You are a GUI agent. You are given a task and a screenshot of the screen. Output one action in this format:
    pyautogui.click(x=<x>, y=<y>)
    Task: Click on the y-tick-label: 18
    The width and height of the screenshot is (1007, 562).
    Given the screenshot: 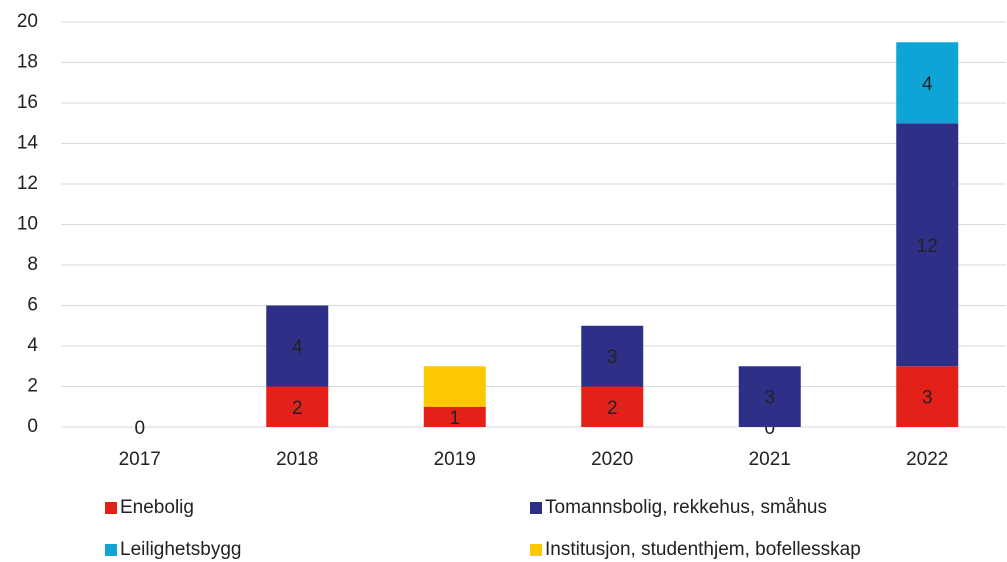 What is the action you would take?
    pyautogui.click(x=27, y=62)
    